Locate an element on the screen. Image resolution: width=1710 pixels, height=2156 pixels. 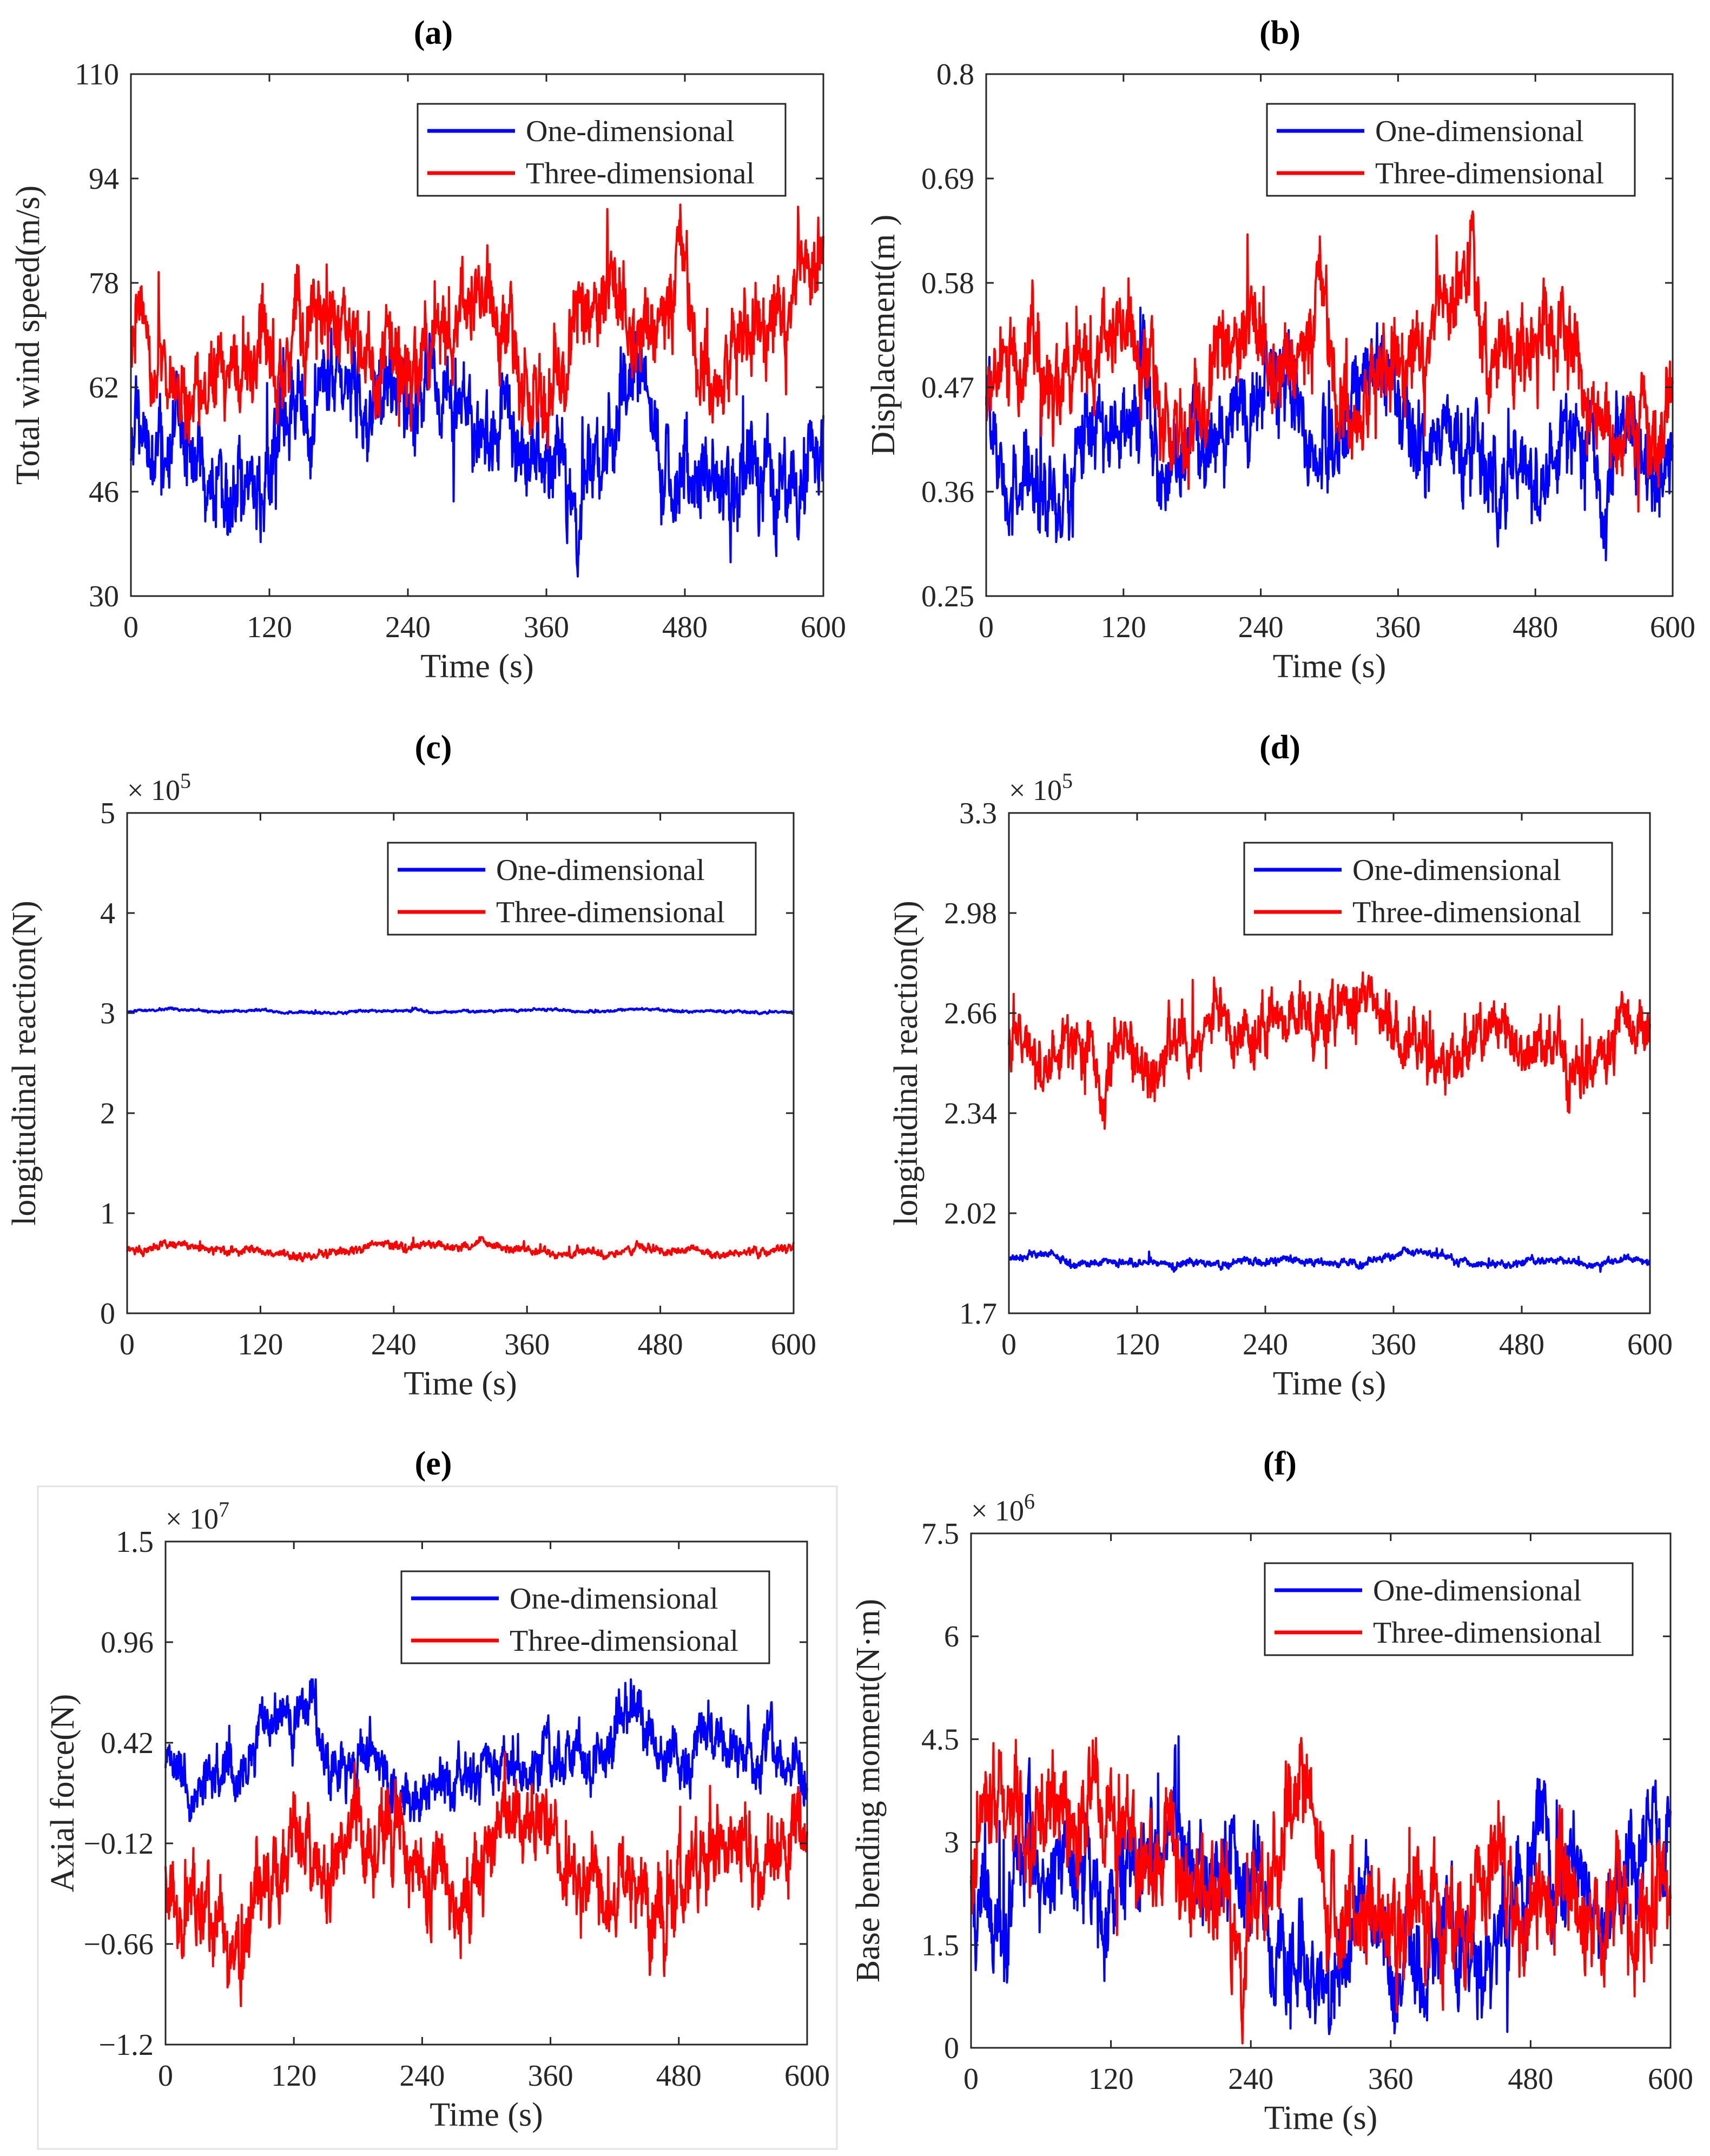
exponent-power: 7 is located at coordinates (224, 1509).